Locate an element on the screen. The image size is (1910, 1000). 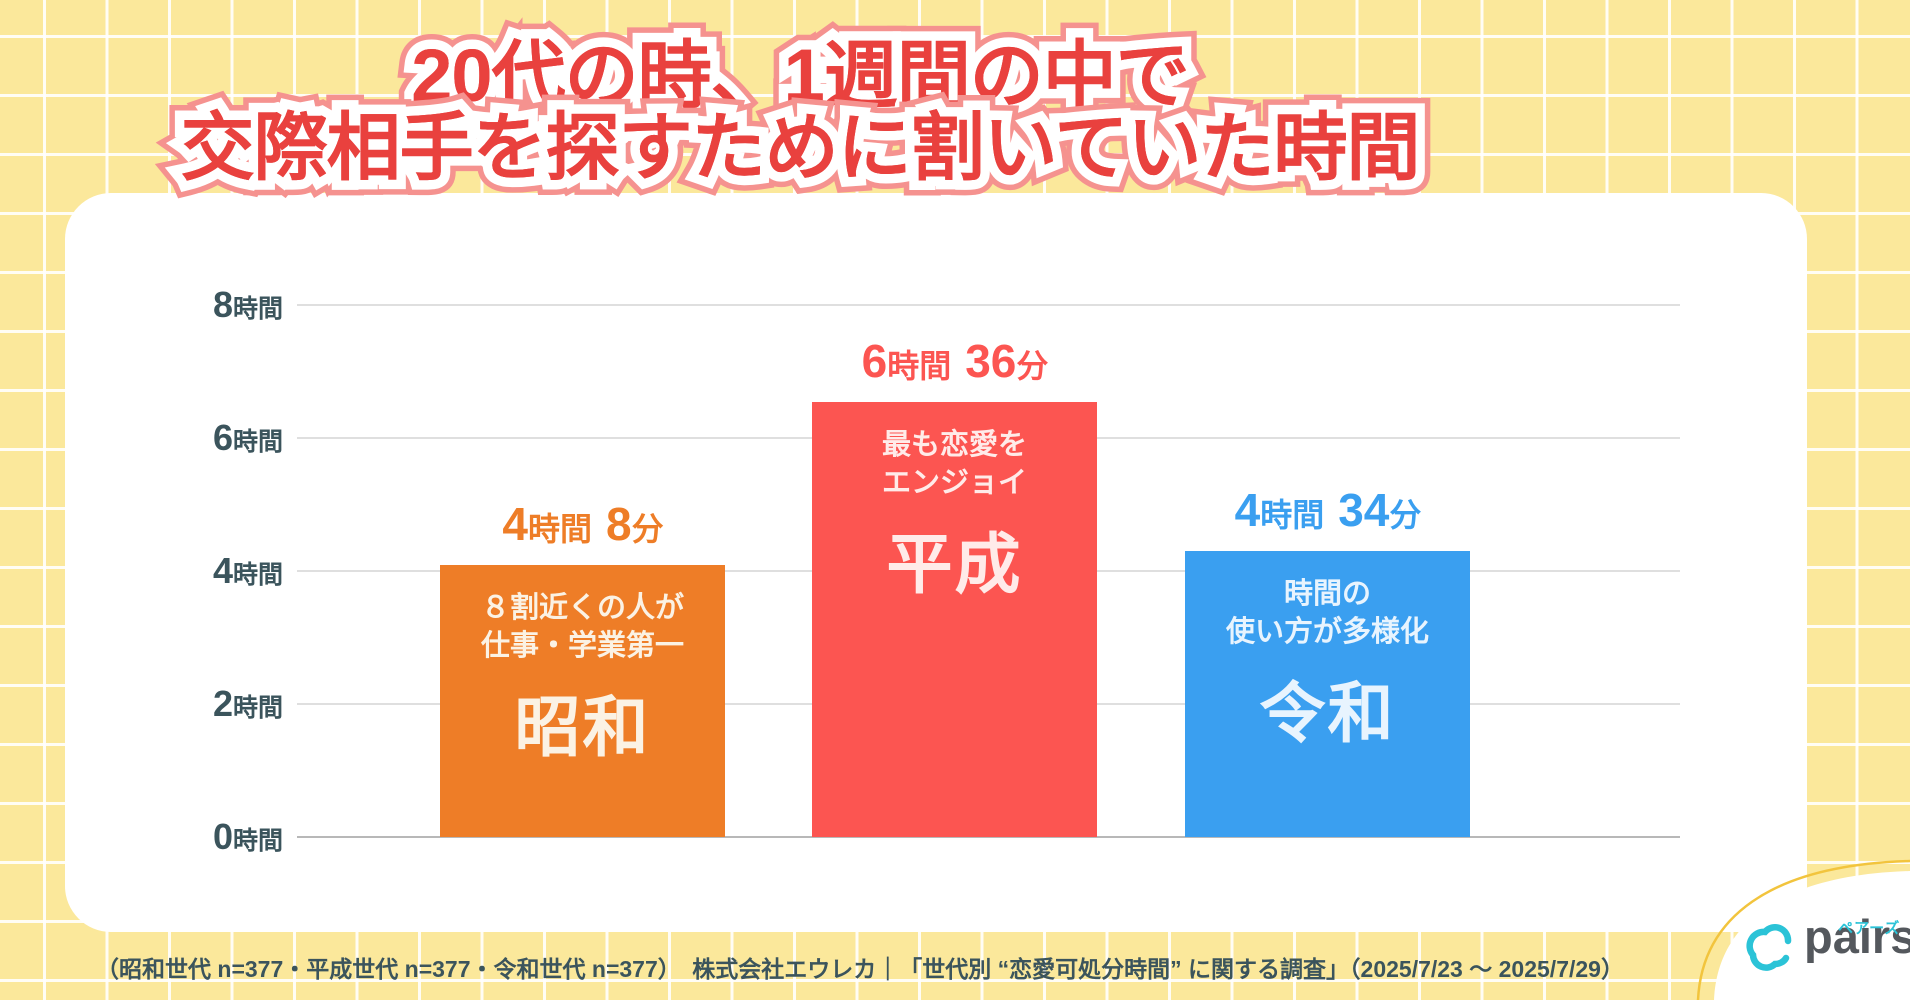
pairs-logo: pairs is located at coordinates (1825, 942).